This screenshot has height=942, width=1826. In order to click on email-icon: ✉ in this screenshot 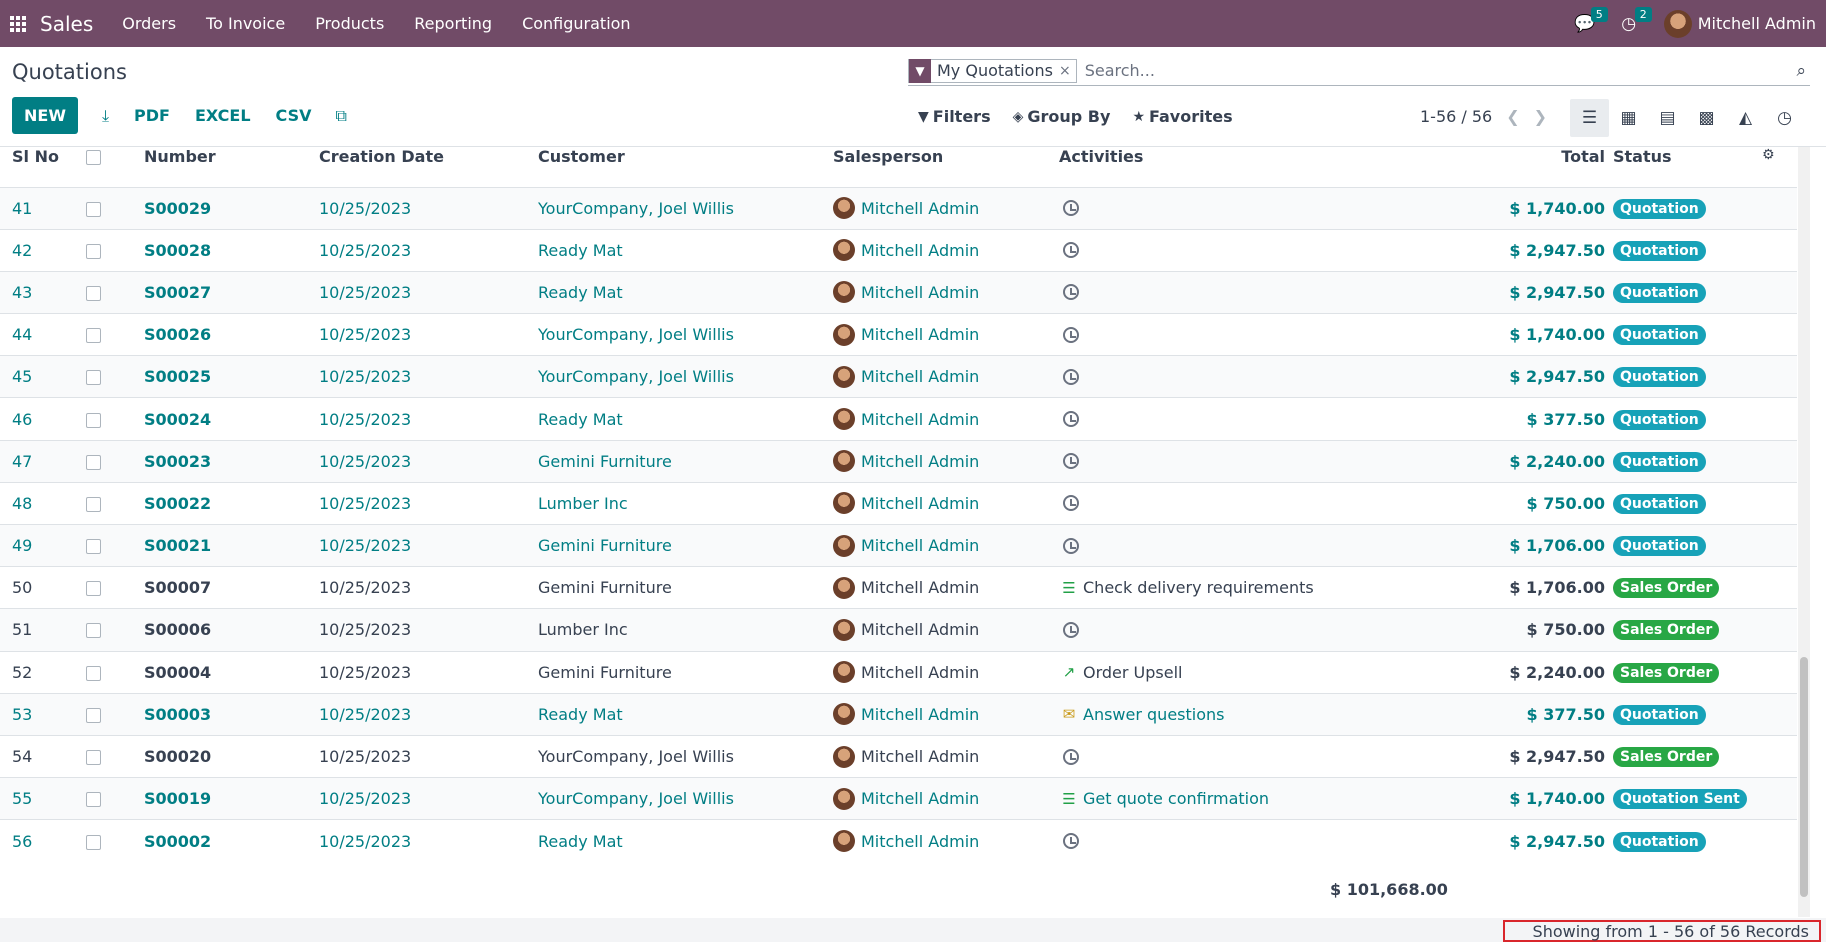, I will do `click(1069, 714)`.